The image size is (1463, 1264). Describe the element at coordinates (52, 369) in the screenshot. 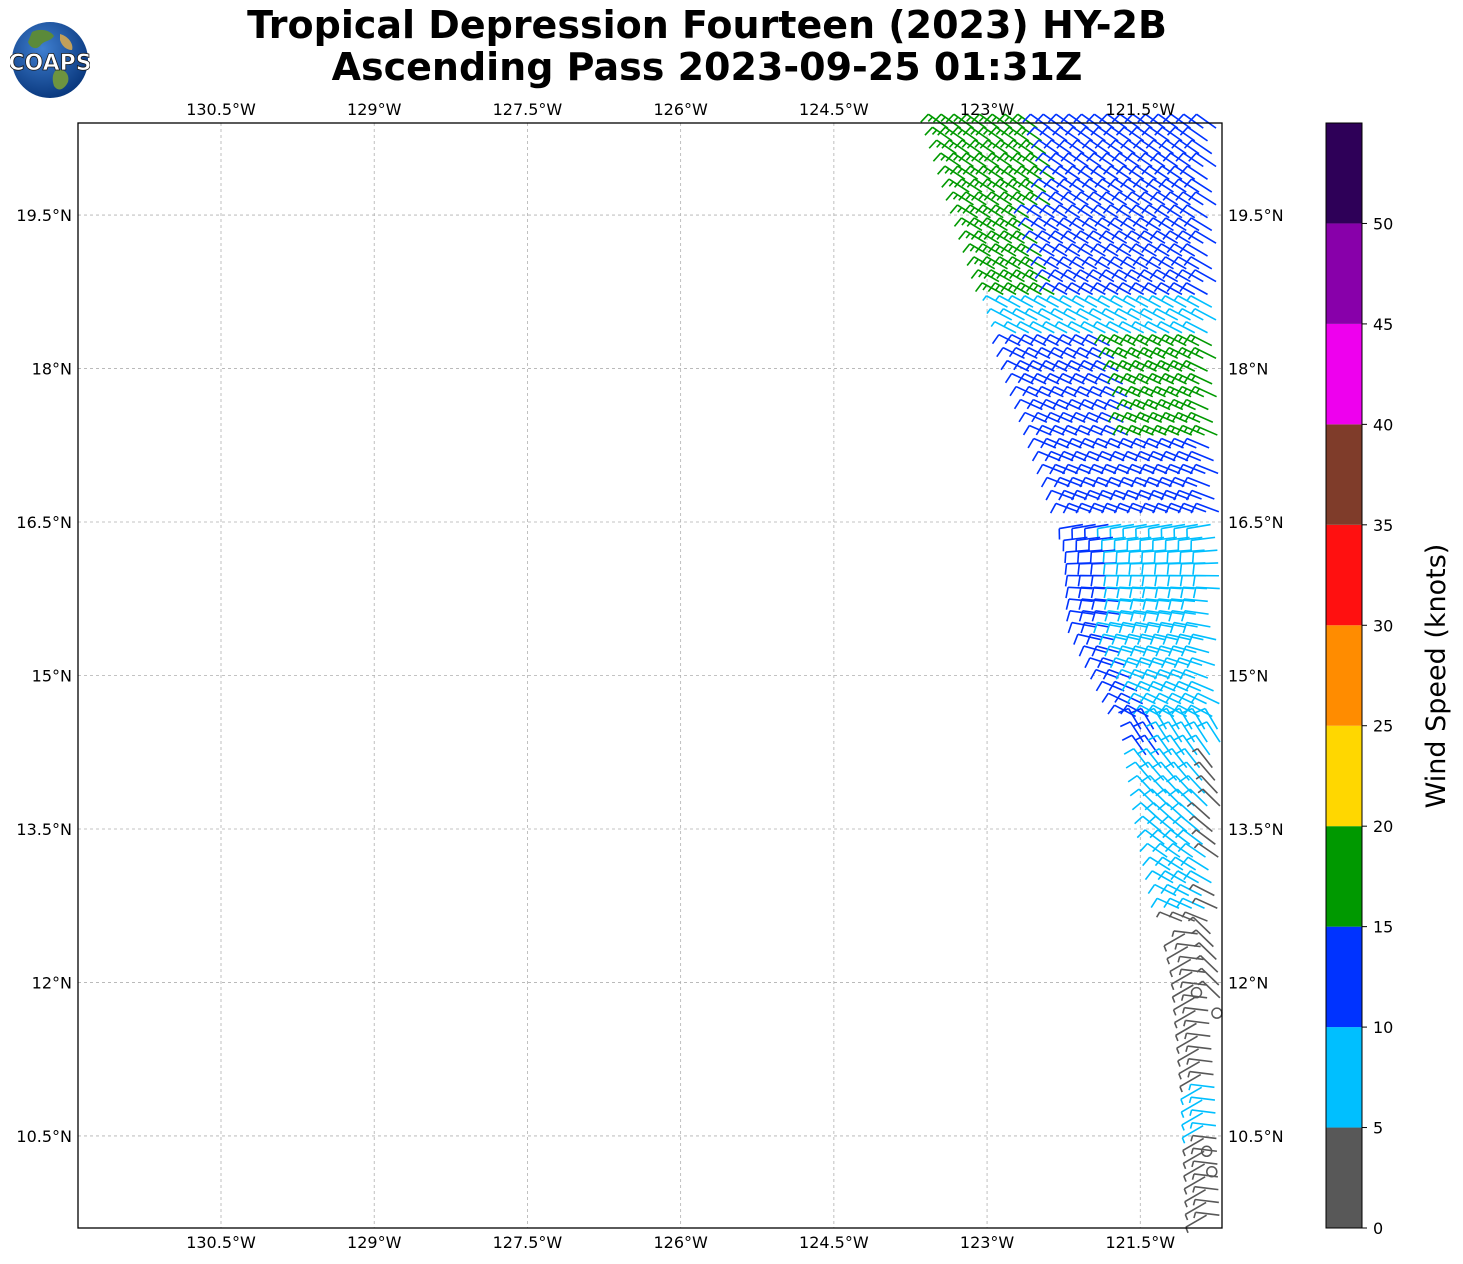

I see `lat-tick-label-left: 18°N` at that location.